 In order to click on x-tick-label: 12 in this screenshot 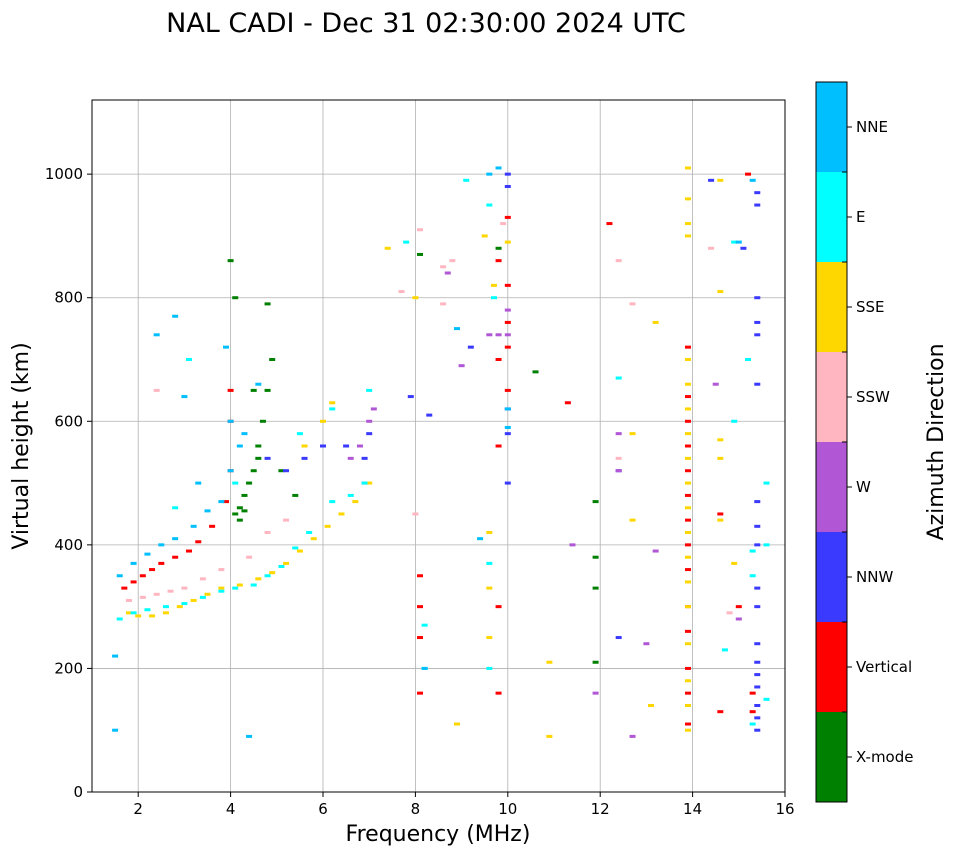, I will do `click(600, 809)`.